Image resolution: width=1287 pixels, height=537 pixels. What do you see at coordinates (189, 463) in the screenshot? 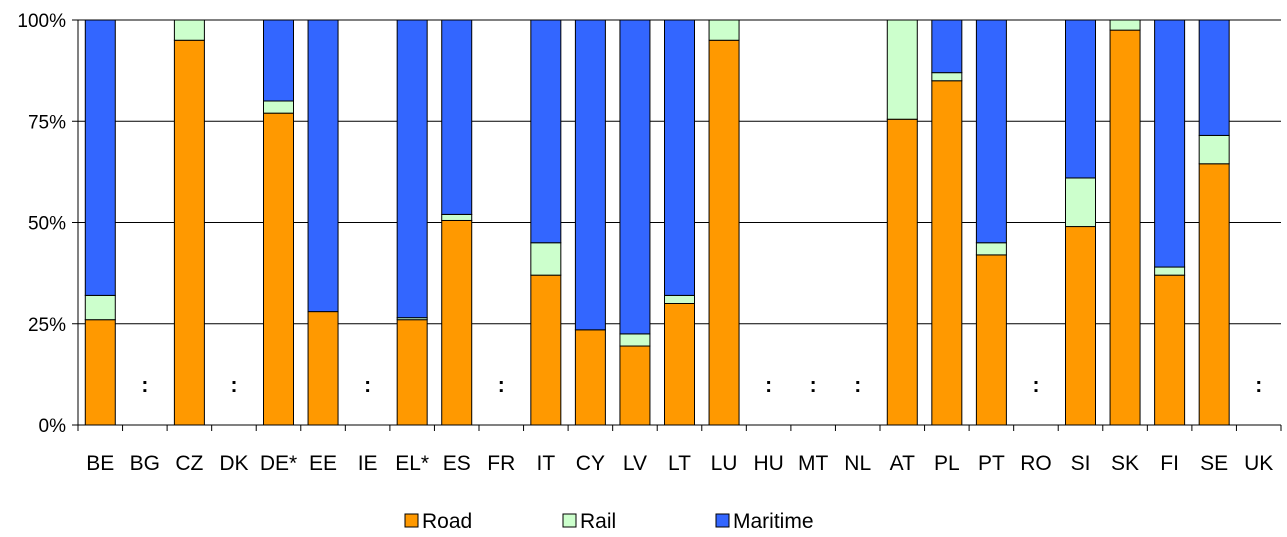
I see `x-tick-label: CZ` at bounding box center [189, 463].